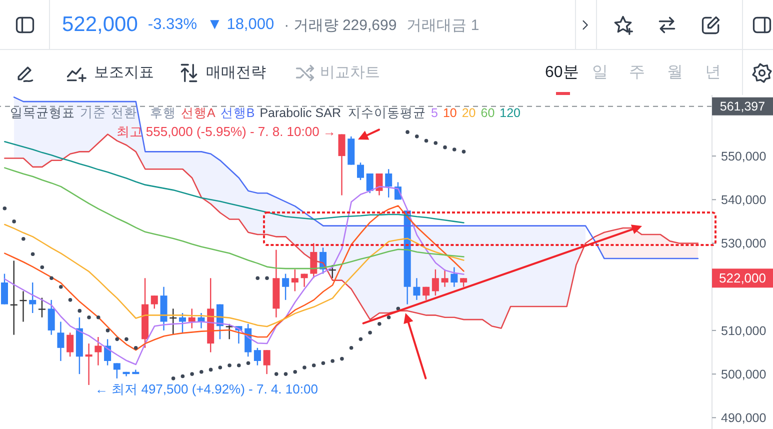 The image size is (773, 429). I want to click on text: 5, so click(434, 113).